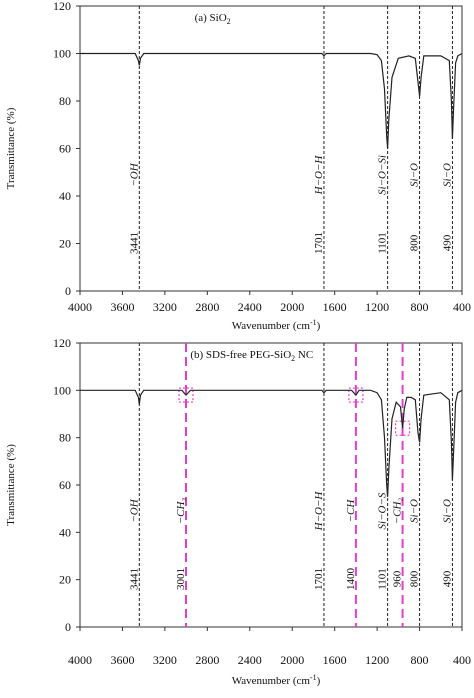 Image resolution: width=474 pixels, height=698 pixels. What do you see at coordinates (251, 356) in the screenshot?
I see `chart-title: (b) SDS-free PEG-SiO2 NC` at bounding box center [251, 356].